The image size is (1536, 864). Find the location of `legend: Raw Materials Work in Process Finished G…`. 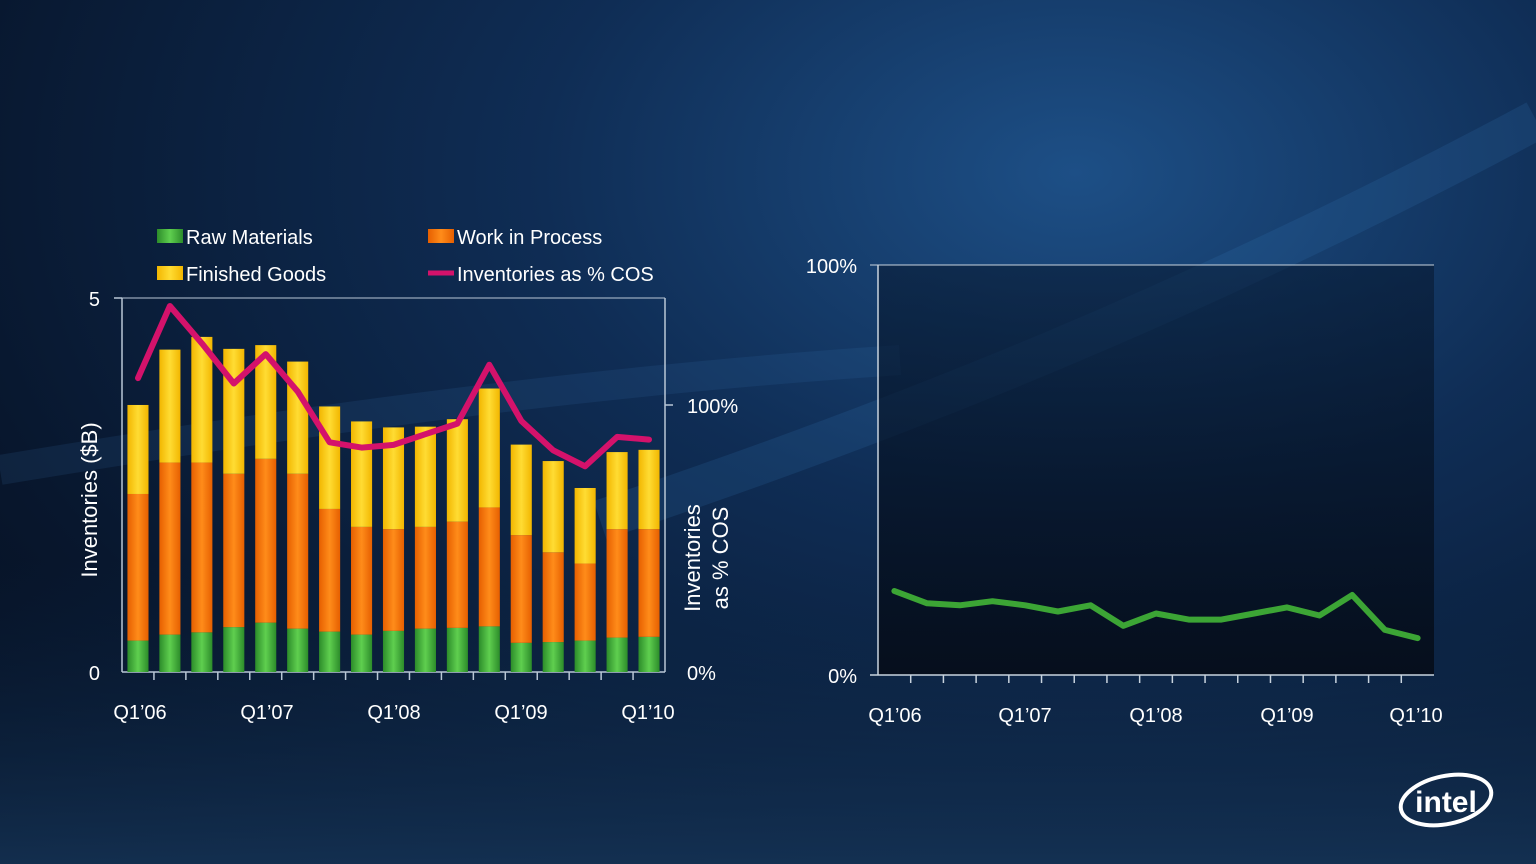

legend: Raw Materials Work in Process Finished G… is located at coordinates (405, 256).